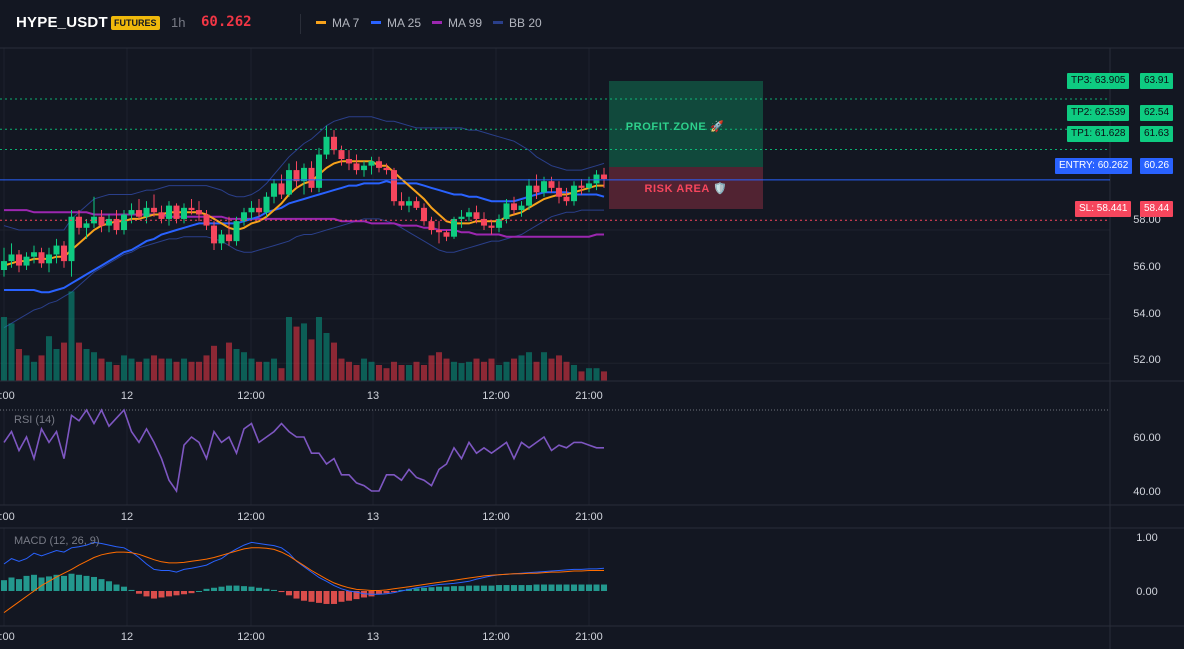  I want to click on ma25-line, so click(304, 237).